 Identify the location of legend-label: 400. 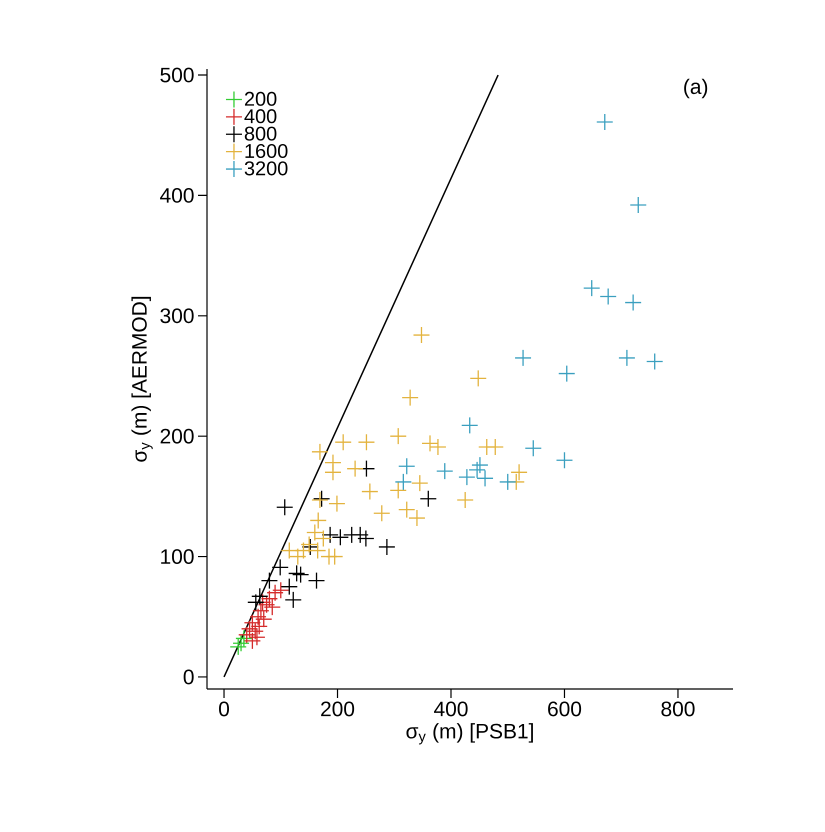
(260, 116).